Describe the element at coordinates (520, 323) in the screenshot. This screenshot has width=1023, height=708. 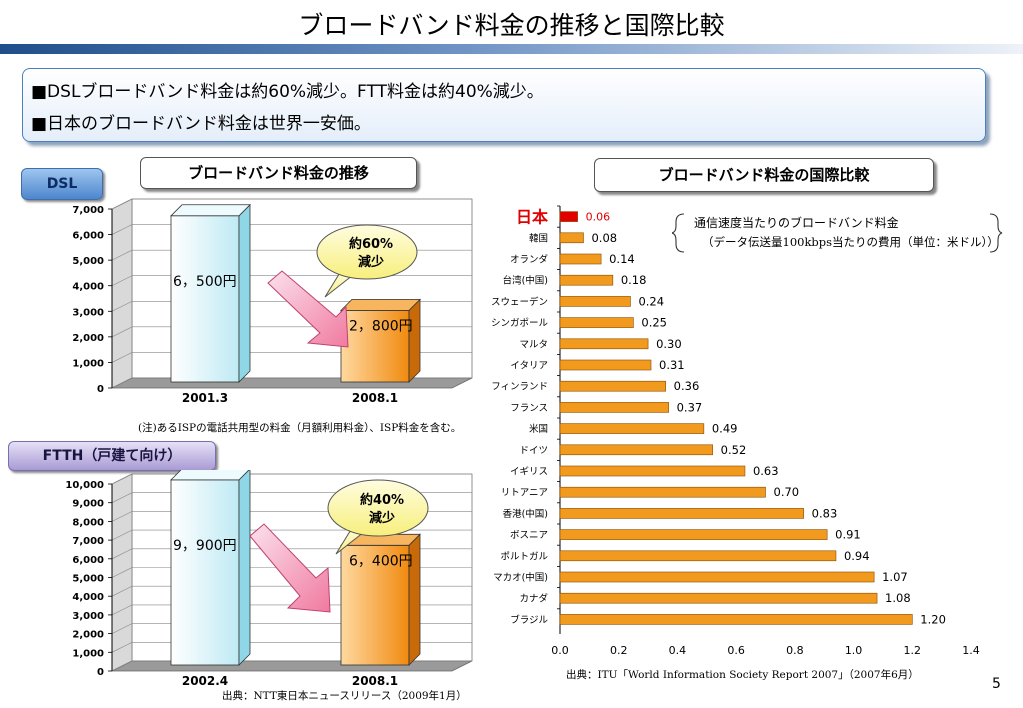
I see `category-label: シンガポール` at that location.